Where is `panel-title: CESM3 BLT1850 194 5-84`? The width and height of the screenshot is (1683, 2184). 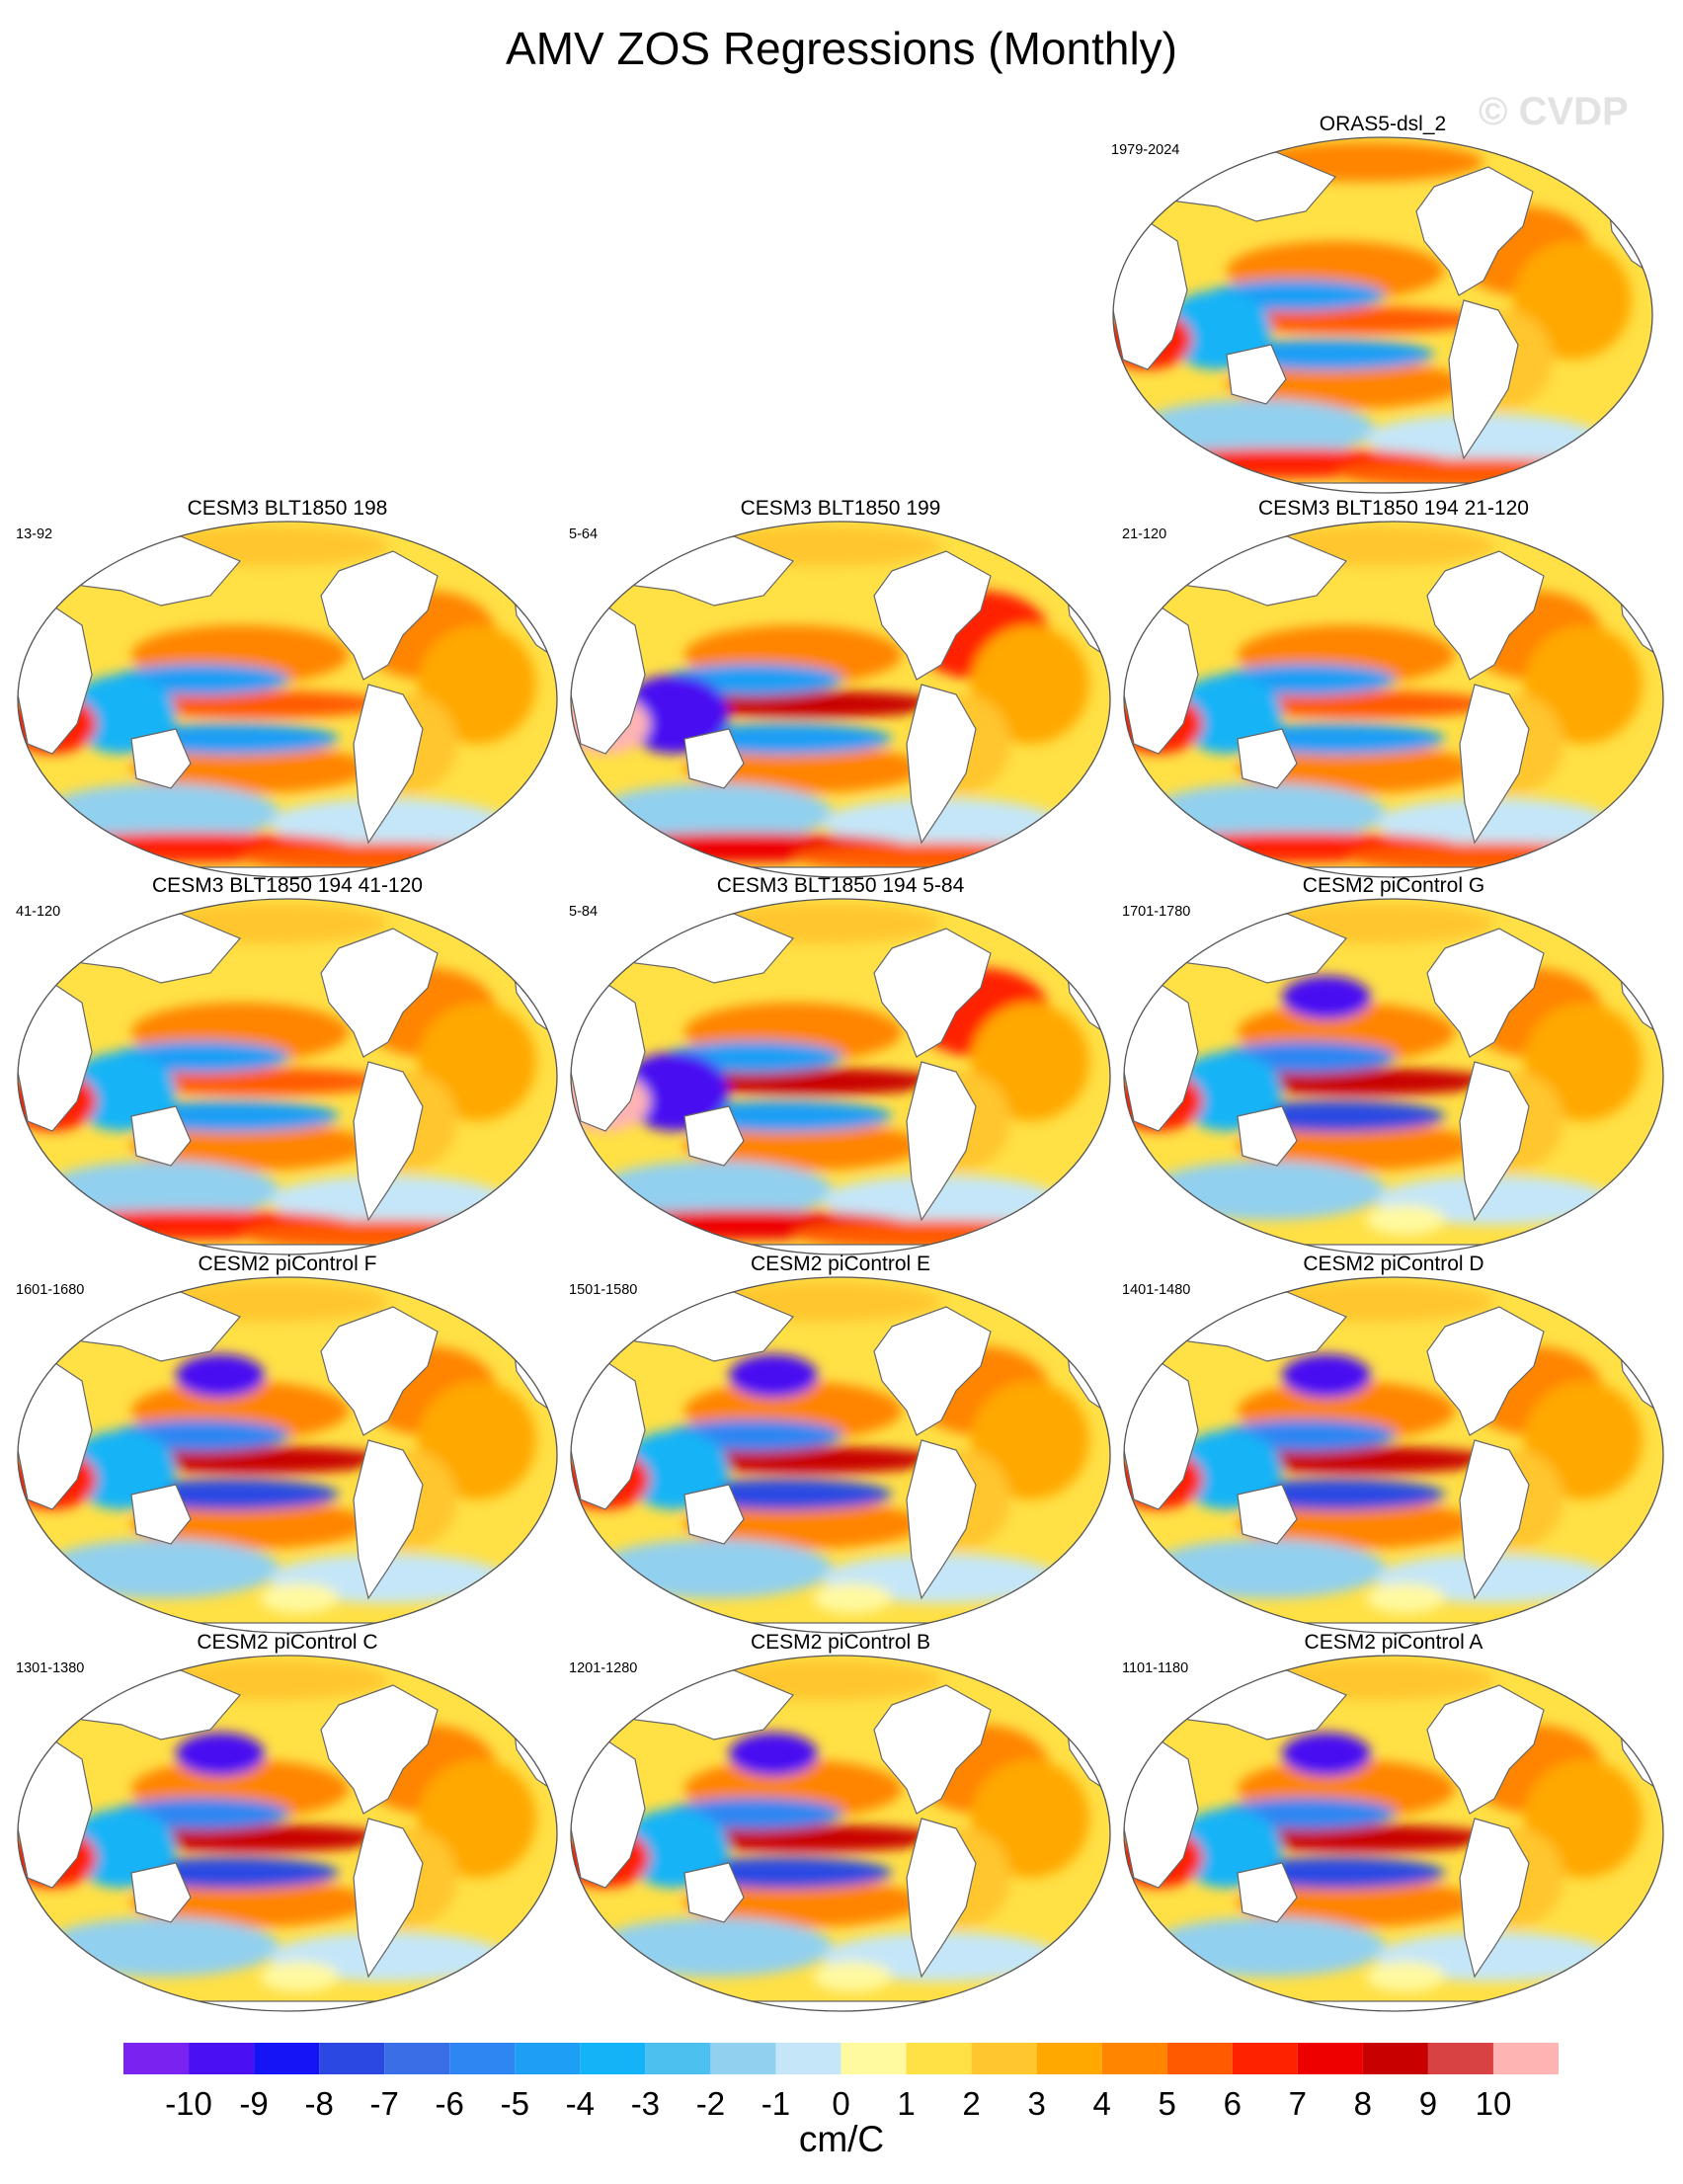
panel-title: CESM3 BLT1850 194 5-84 is located at coordinates (840, 885).